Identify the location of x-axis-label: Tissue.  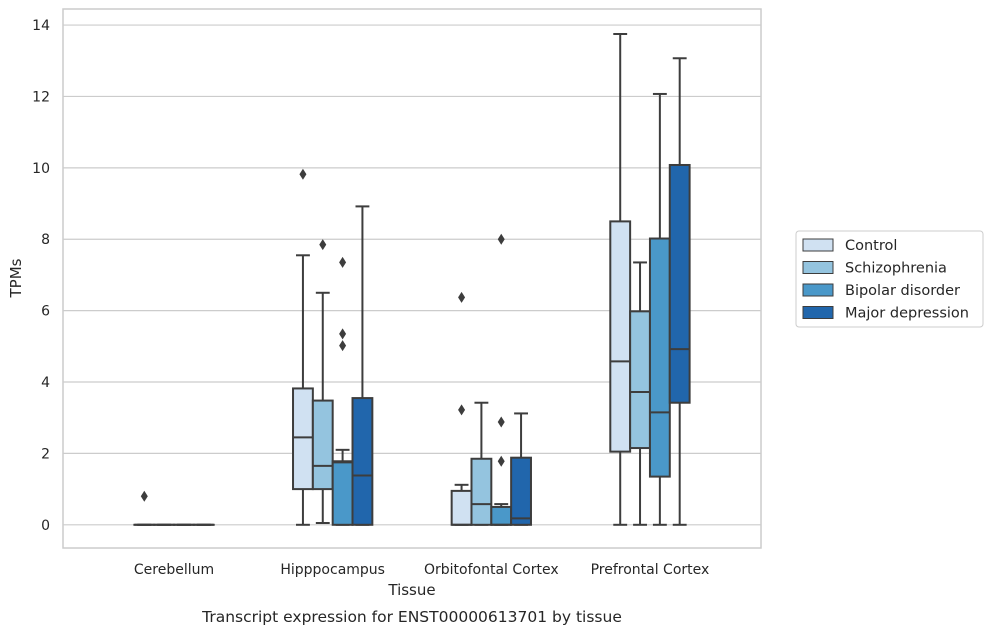
(411, 590).